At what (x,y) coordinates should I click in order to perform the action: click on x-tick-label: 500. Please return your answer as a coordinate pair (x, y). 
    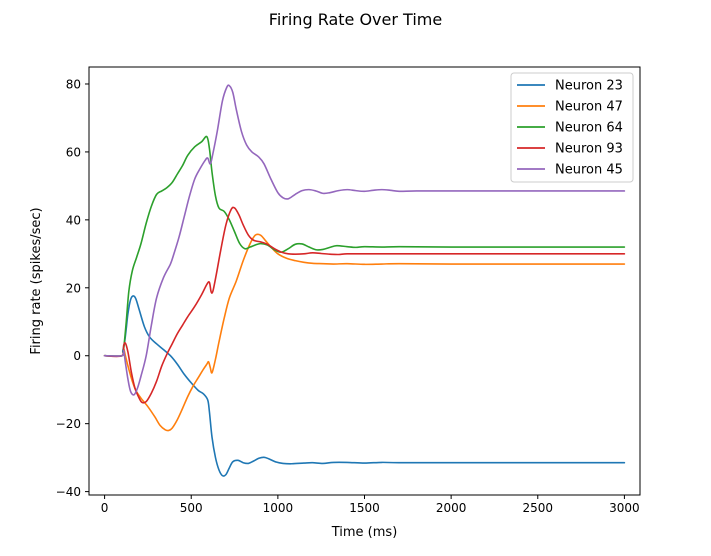
    Looking at the image, I should click on (191, 508).